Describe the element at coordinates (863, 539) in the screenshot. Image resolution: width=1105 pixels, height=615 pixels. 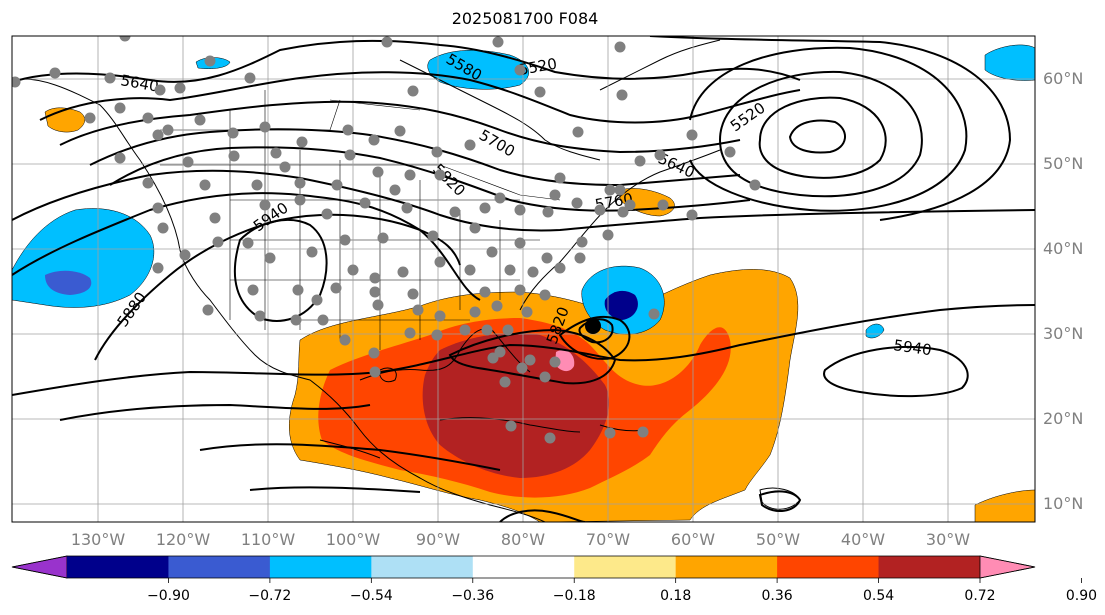
I see `lon-tick: 40°W` at that location.